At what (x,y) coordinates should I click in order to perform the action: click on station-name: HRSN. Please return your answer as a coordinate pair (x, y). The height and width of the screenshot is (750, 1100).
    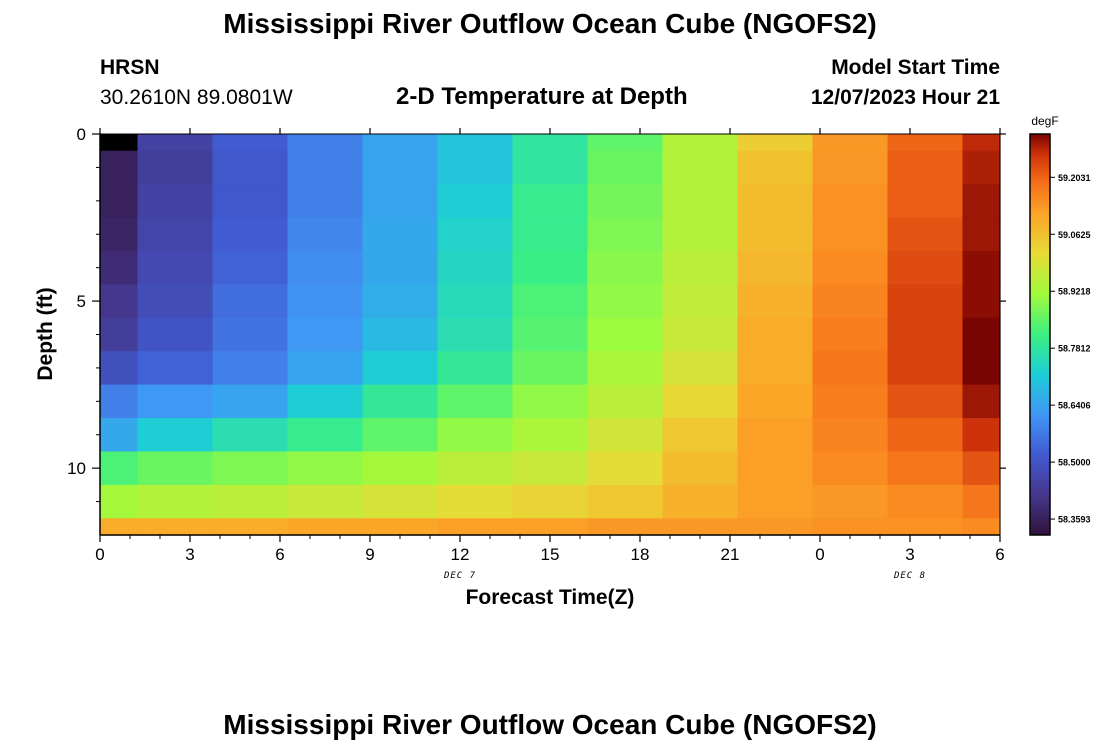
    Looking at the image, I should click on (130, 67).